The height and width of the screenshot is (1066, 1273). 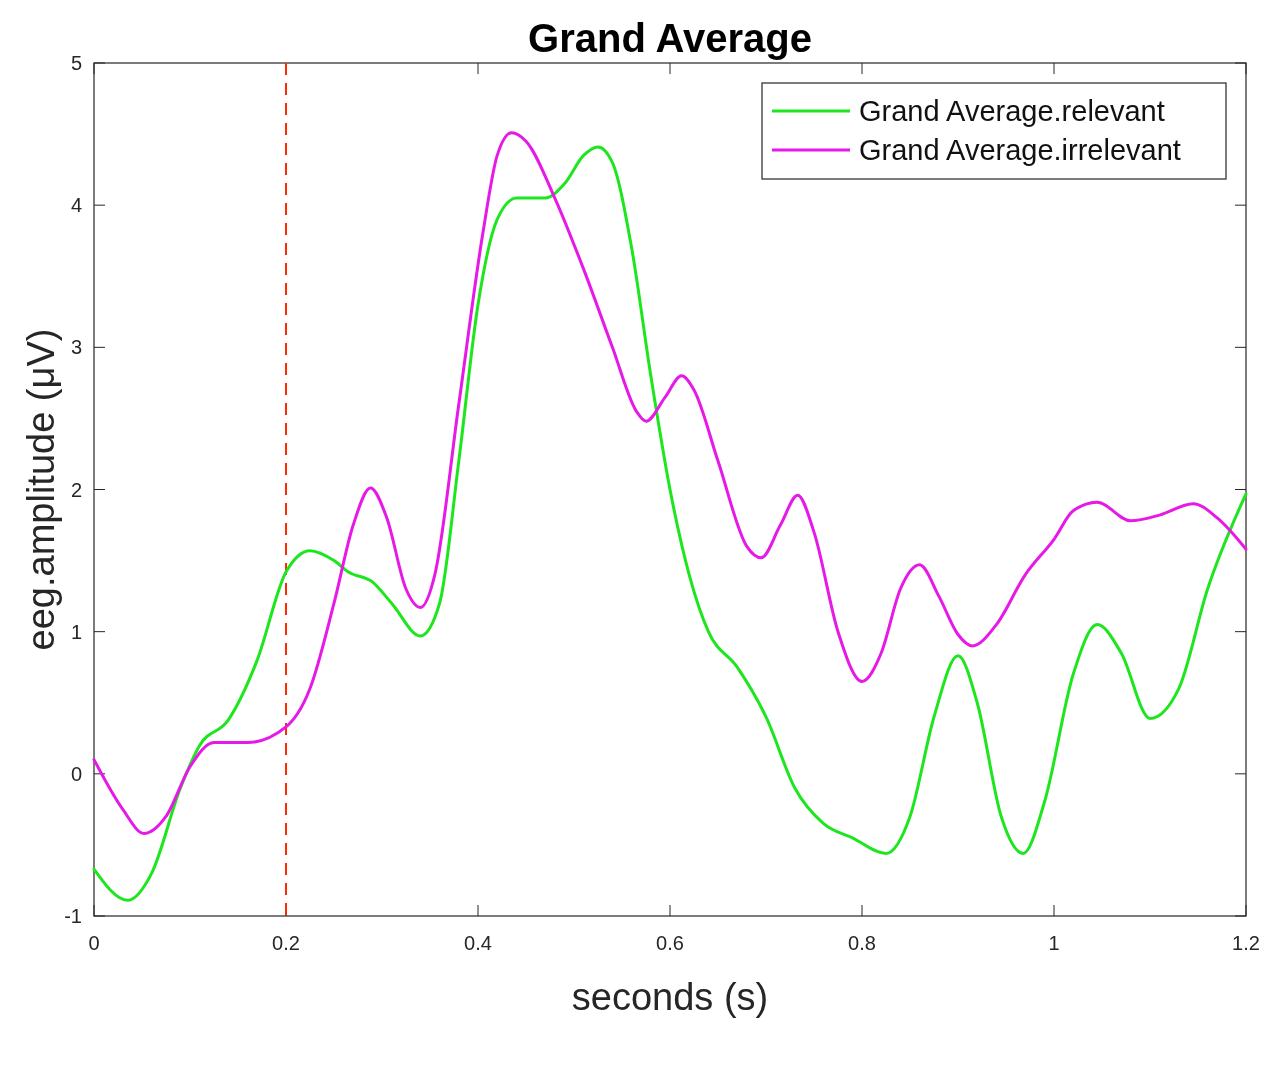 I want to click on y-tick-label: 5, so click(x=76, y=63).